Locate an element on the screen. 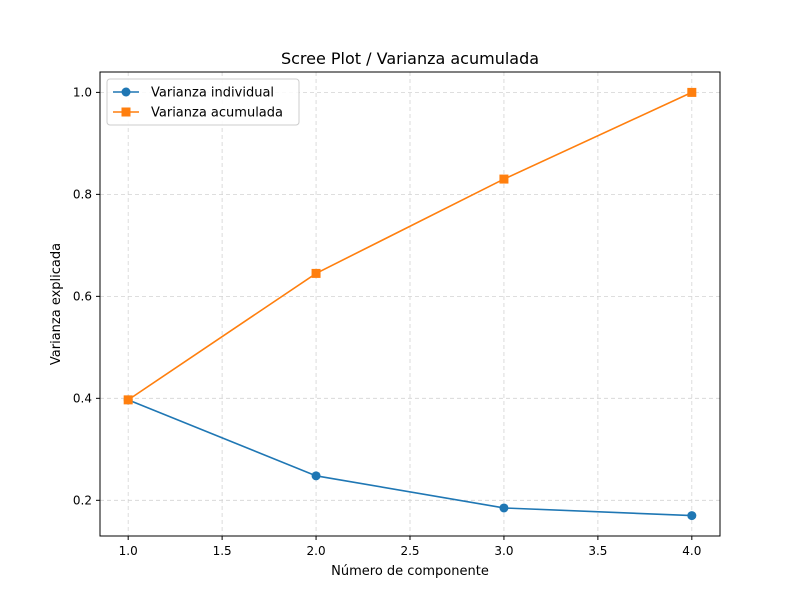 Image resolution: width=800 pixels, height=600 pixels. legend-box is located at coordinates (203, 102).